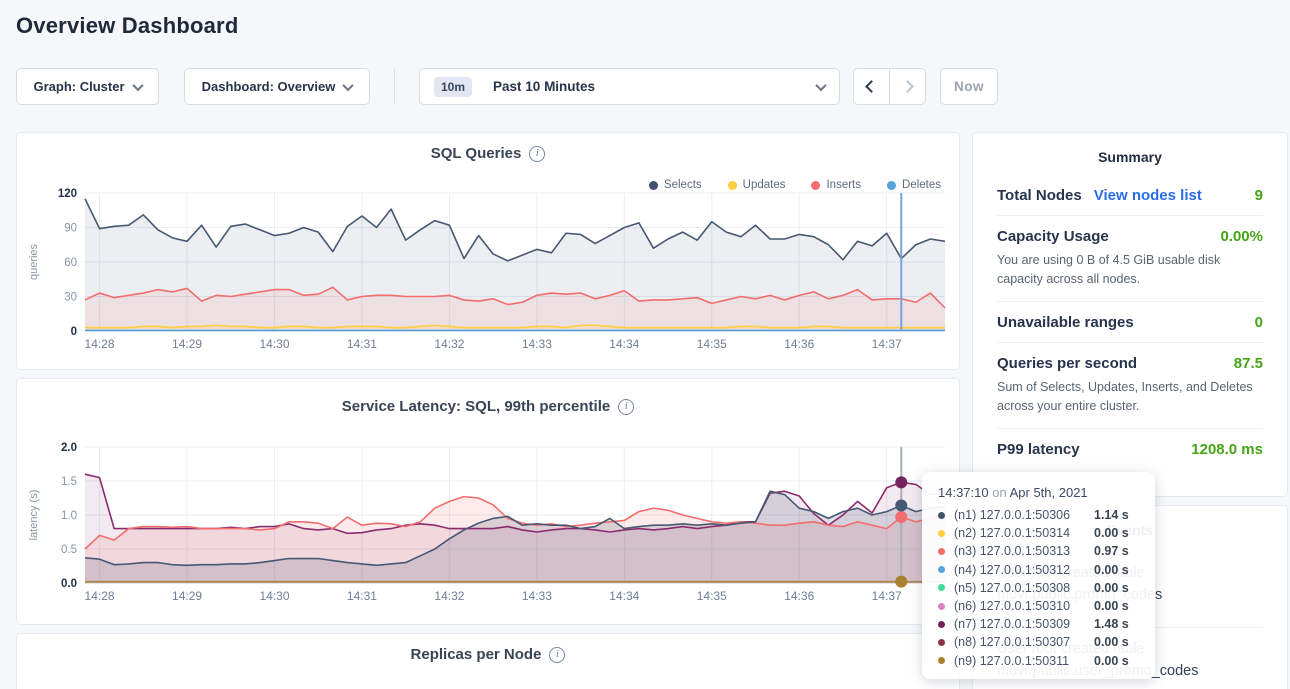 The image size is (1290, 689). I want to click on view-nodes-list-link: View nodes list, so click(1147, 195).